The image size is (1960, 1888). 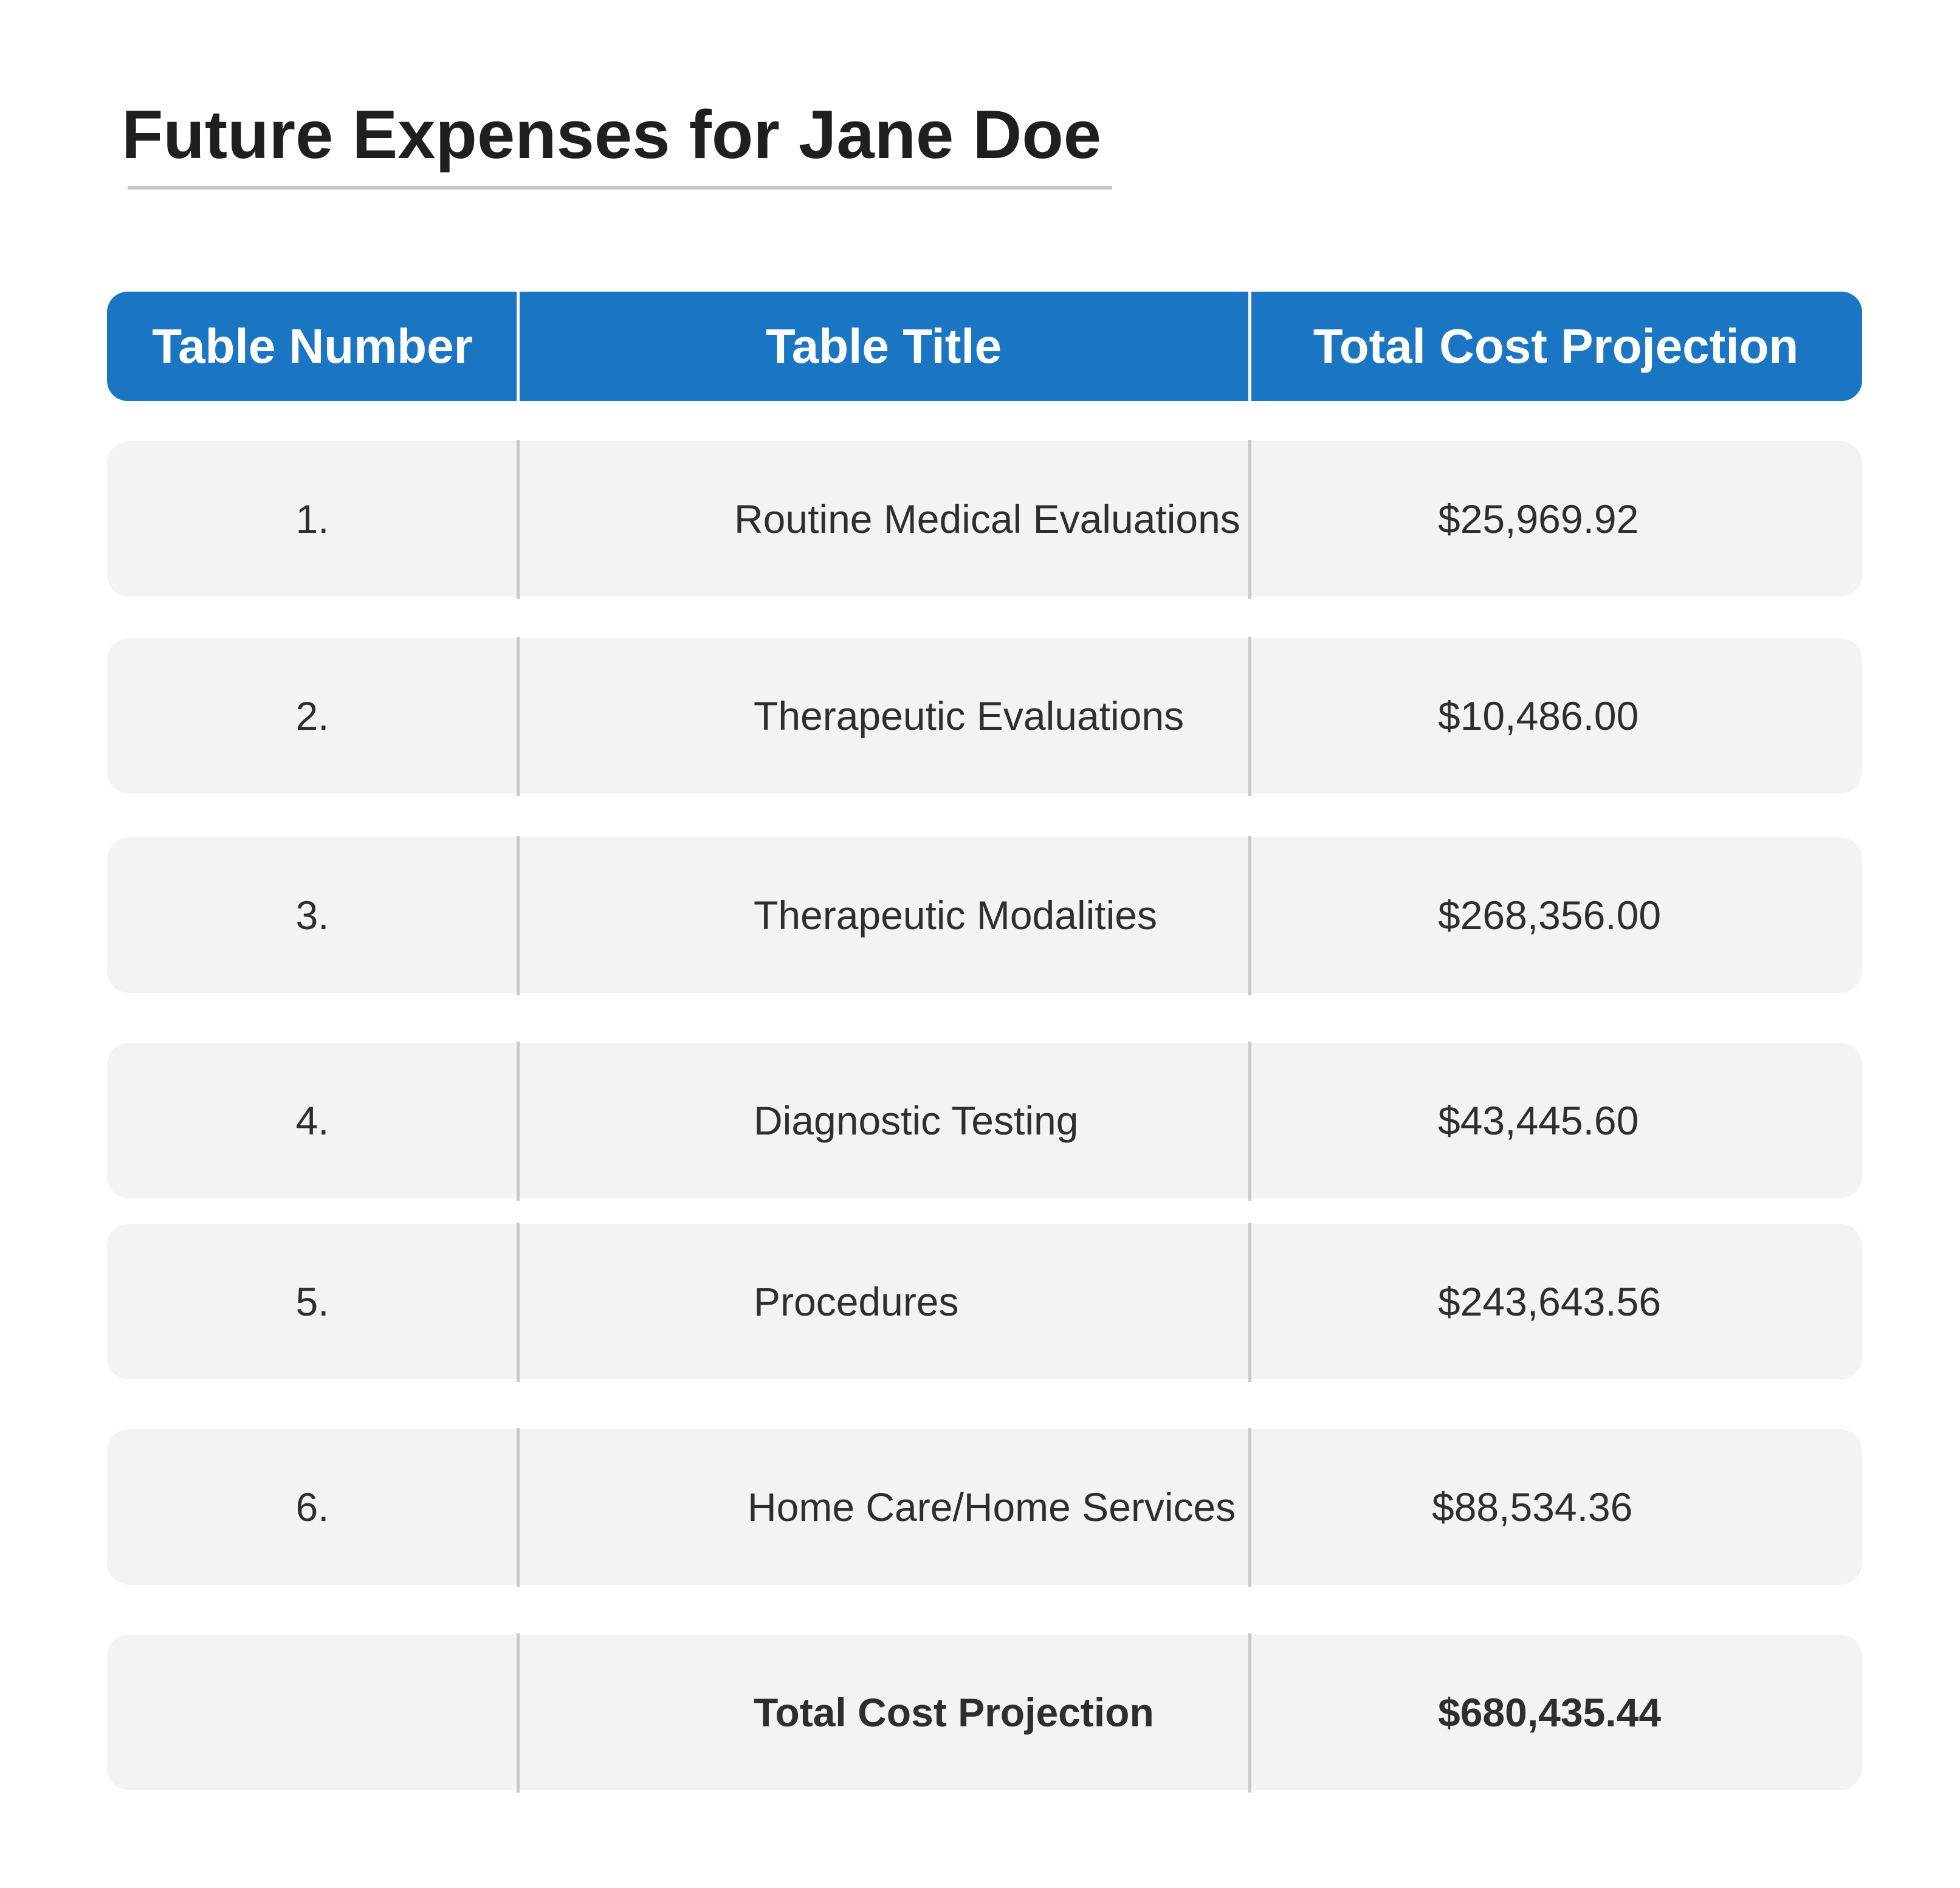 I want to click on row-title: Therapeutic Evaluations, so click(x=969, y=715).